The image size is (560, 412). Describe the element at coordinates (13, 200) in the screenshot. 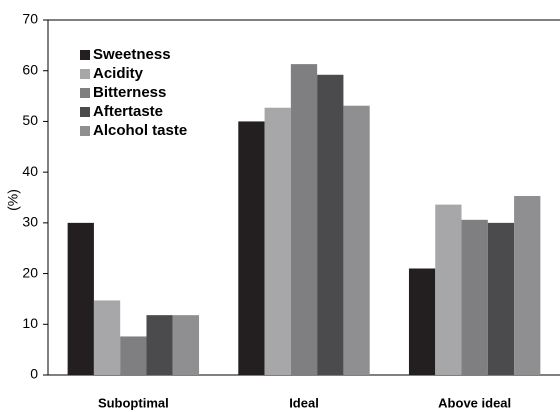

I see `y-axis-label: (%)` at that location.